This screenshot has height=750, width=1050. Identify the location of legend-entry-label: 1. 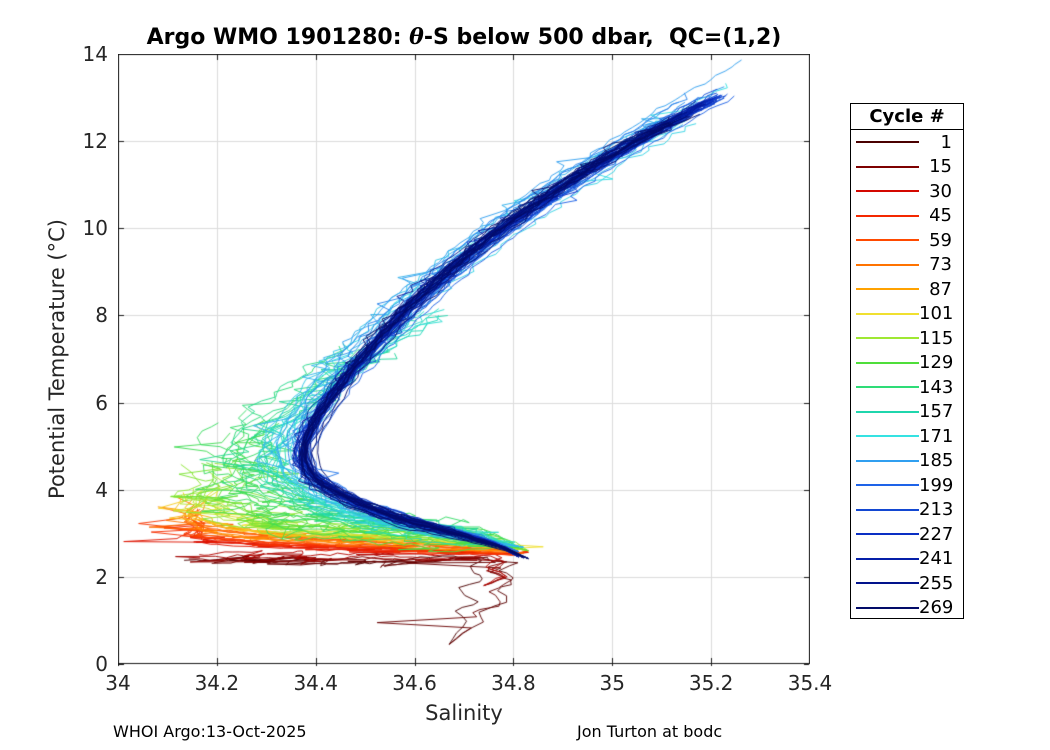
(946, 142).